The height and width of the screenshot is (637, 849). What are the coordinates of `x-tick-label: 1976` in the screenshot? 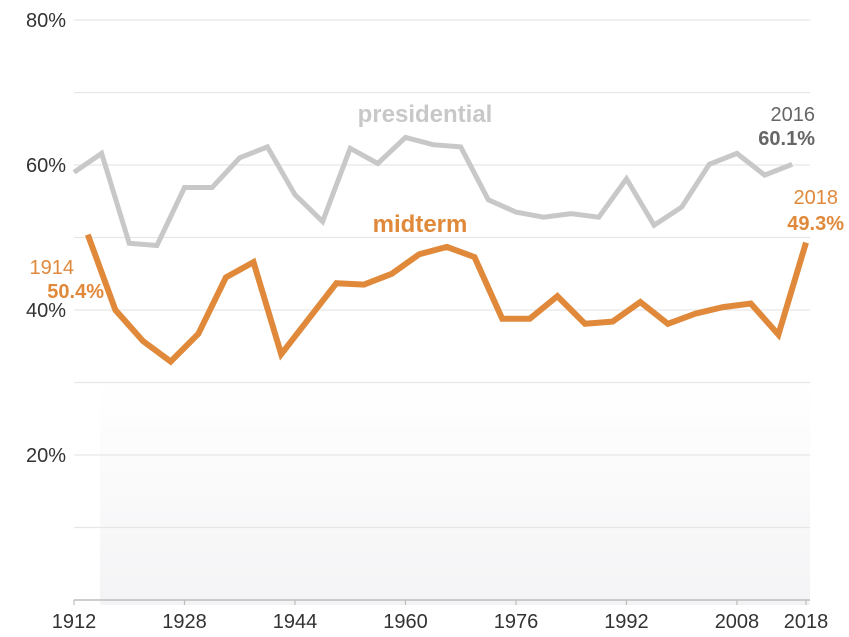 It's located at (516, 622).